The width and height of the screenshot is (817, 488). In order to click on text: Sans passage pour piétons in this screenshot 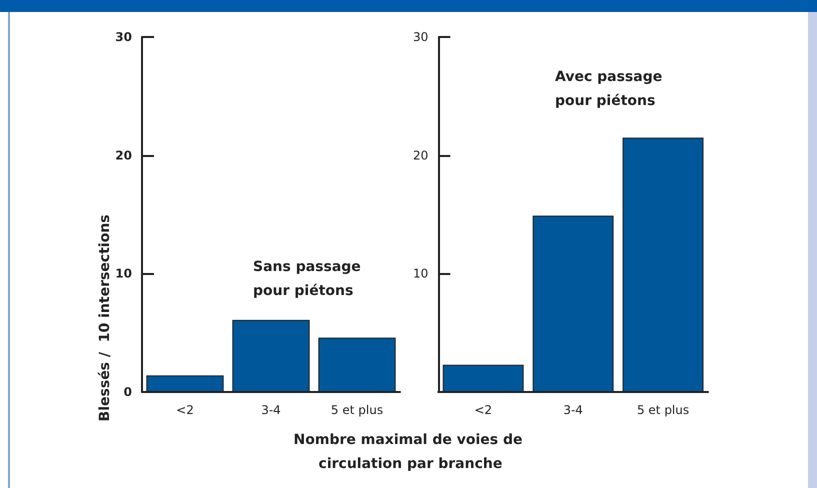, I will do `click(309, 279)`.